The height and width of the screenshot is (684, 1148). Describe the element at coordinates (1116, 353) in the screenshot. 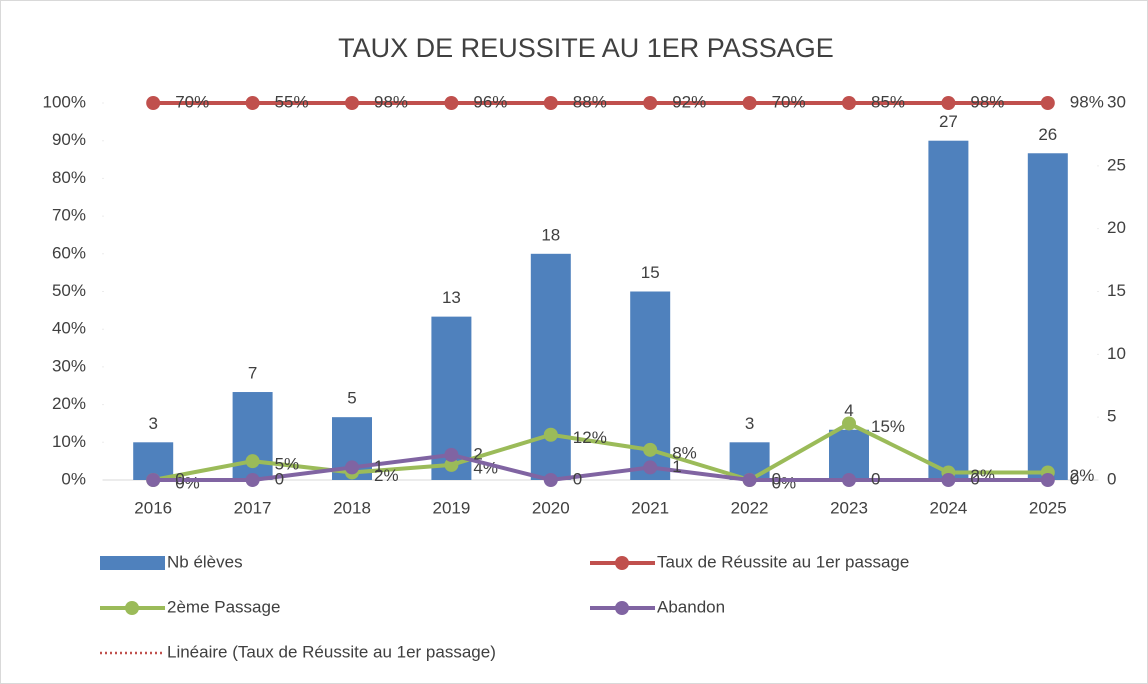

I see `y2-tick-label: 10` at that location.